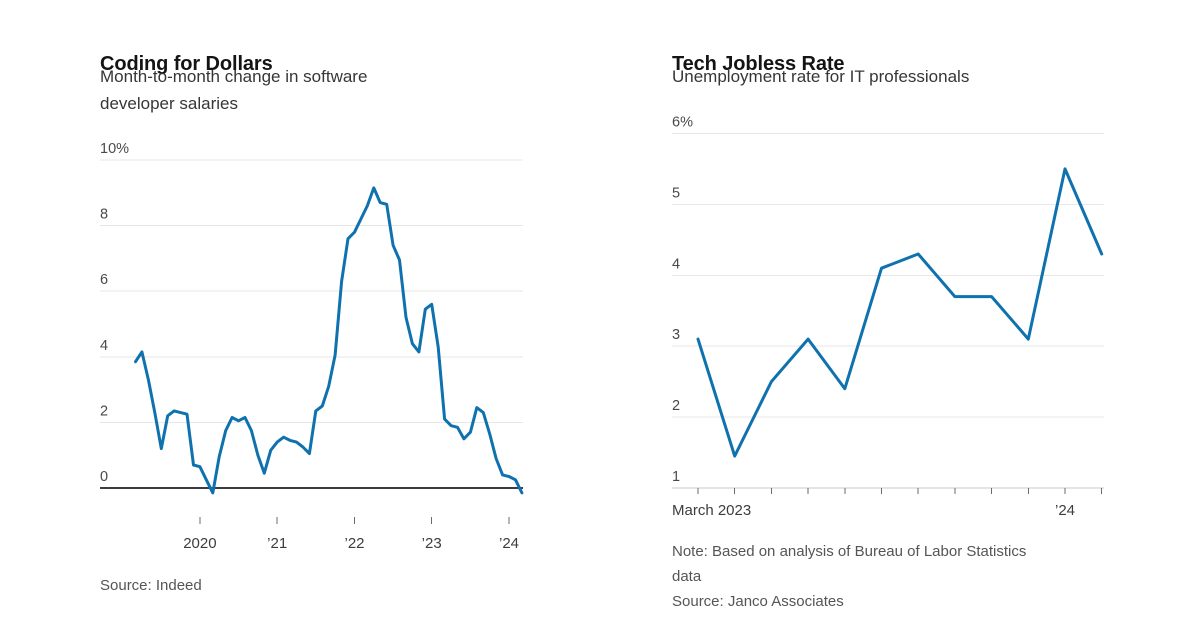  I want to click on x-axis-label: 2020, so click(199, 543).